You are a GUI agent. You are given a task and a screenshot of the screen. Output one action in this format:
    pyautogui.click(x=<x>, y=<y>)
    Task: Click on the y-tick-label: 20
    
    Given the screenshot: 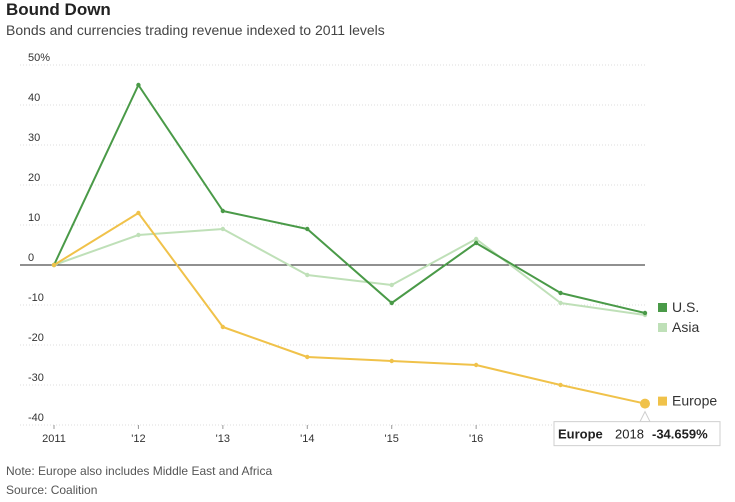 What is the action you would take?
    pyautogui.click(x=34, y=178)
    